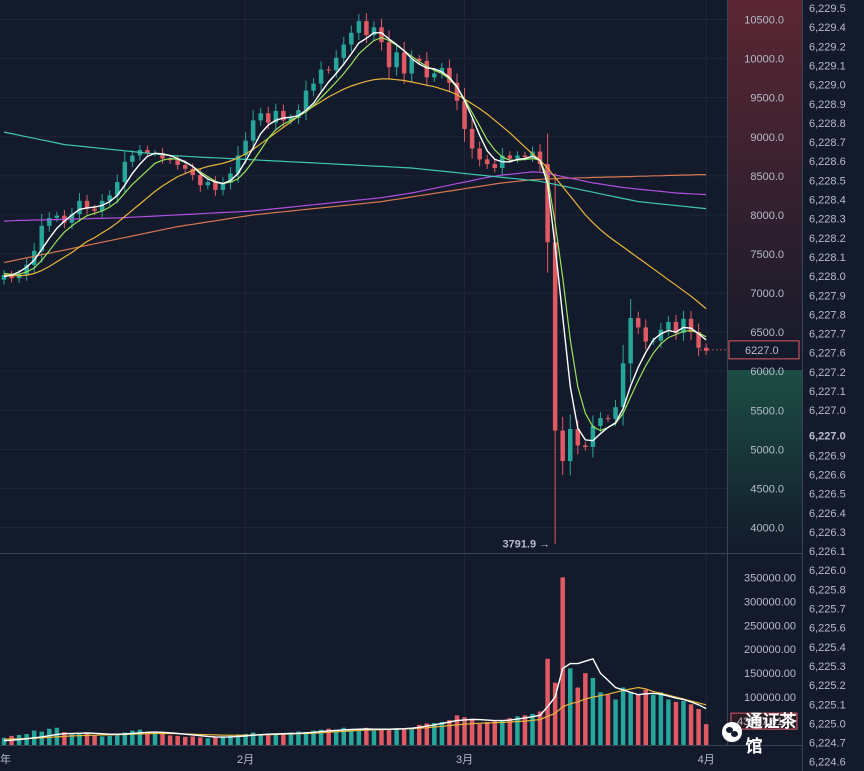  What do you see at coordinates (732, 732) in the screenshot?
I see `wechat-icon` at bounding box center [732, 732].